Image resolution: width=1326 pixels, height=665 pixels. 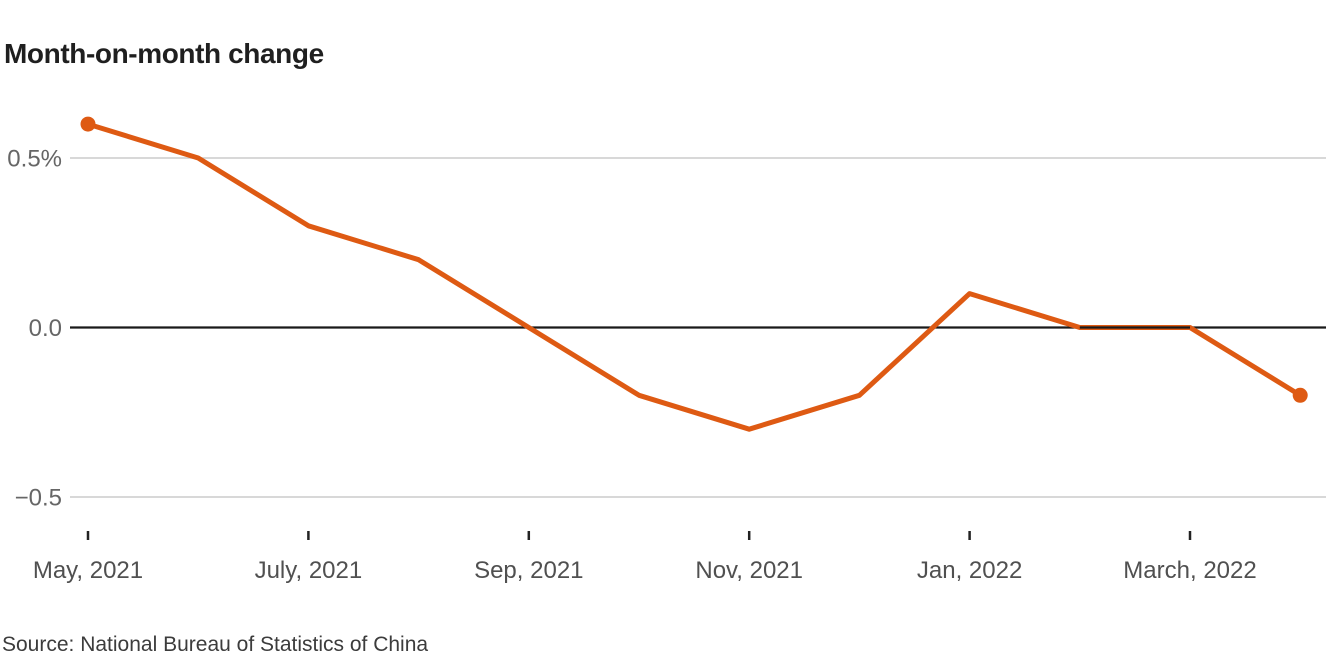 I want to click on x-axis-tick-label: Sep, 2021, so click(x=528, y=570).